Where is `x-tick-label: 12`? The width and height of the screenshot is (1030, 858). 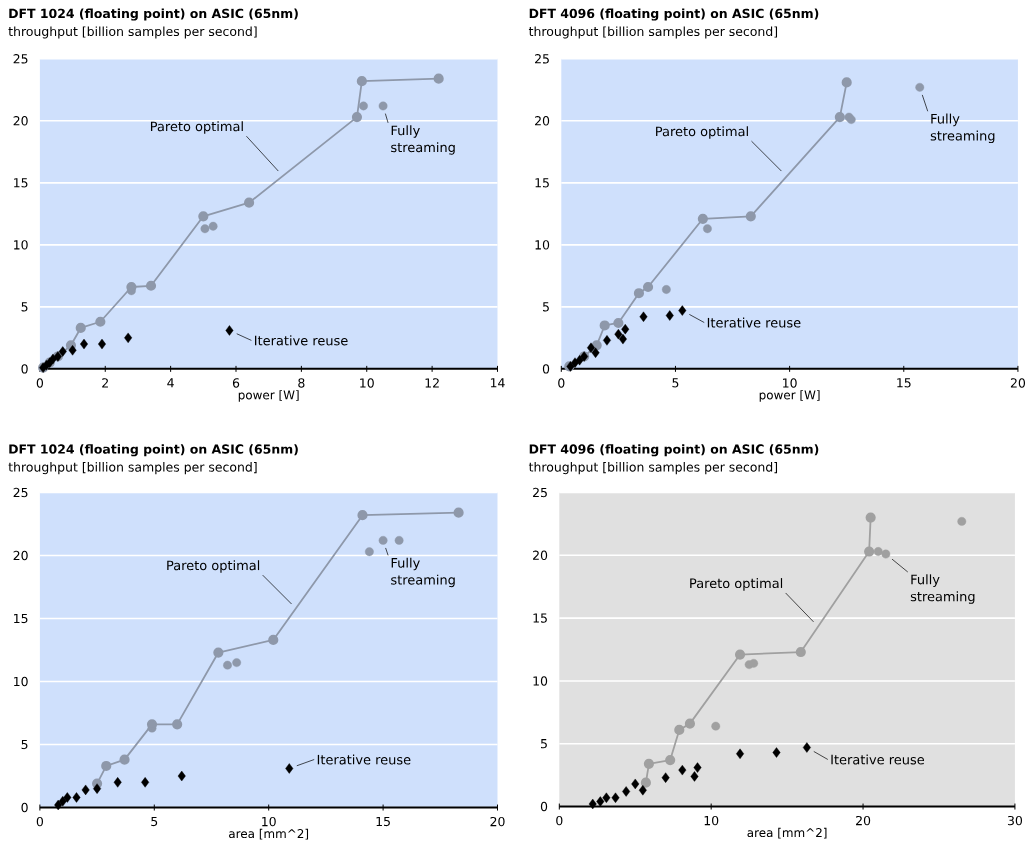 x-tick-label: 12 is located at coordinates (432, 383).